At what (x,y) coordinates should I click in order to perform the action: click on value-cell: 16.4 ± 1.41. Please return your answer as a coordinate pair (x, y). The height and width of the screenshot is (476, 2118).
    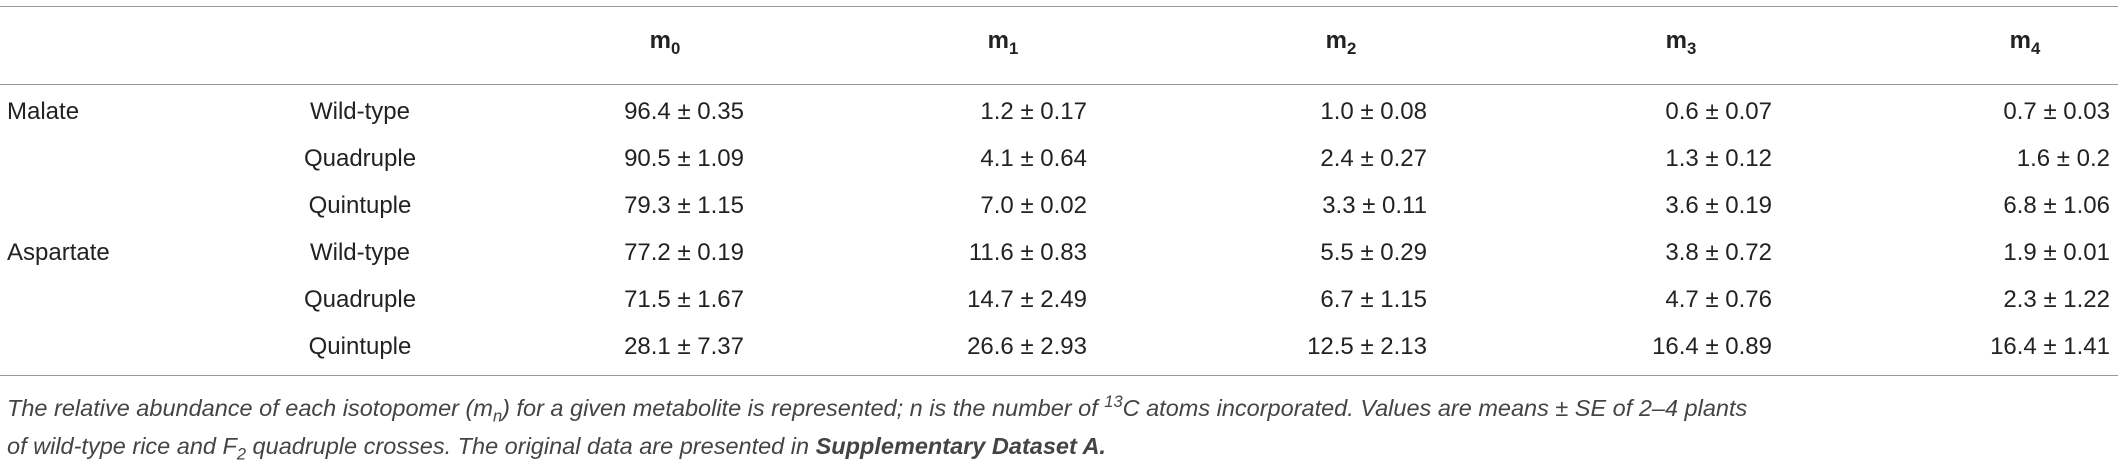
    Looking at the image, I should click on (2050, 346).